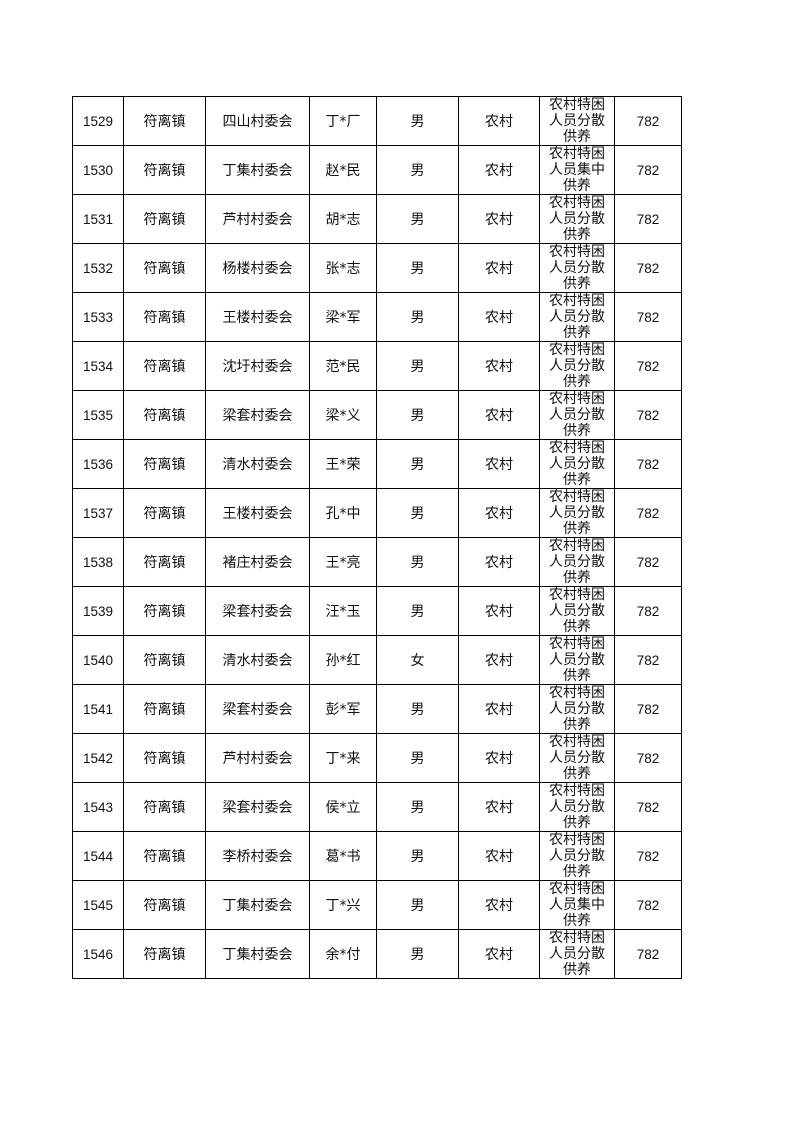 Image resolution: width=793 pixels, height=1122 pixels. Describe the element at coordinates (98, 709) in the screenshot. I see `serial-cell: 1541` at that location.